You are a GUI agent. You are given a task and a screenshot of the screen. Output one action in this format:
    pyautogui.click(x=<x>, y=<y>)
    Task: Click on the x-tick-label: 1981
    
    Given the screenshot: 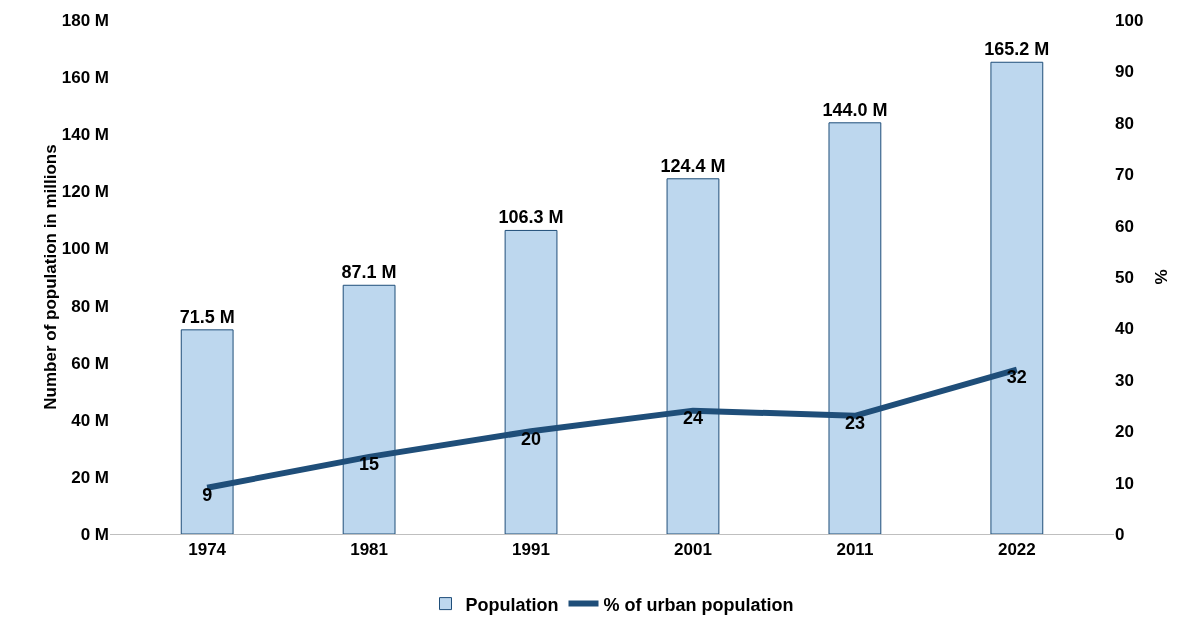 What is the action you would take?
    pyautogui.click(x=369, y=550)
    